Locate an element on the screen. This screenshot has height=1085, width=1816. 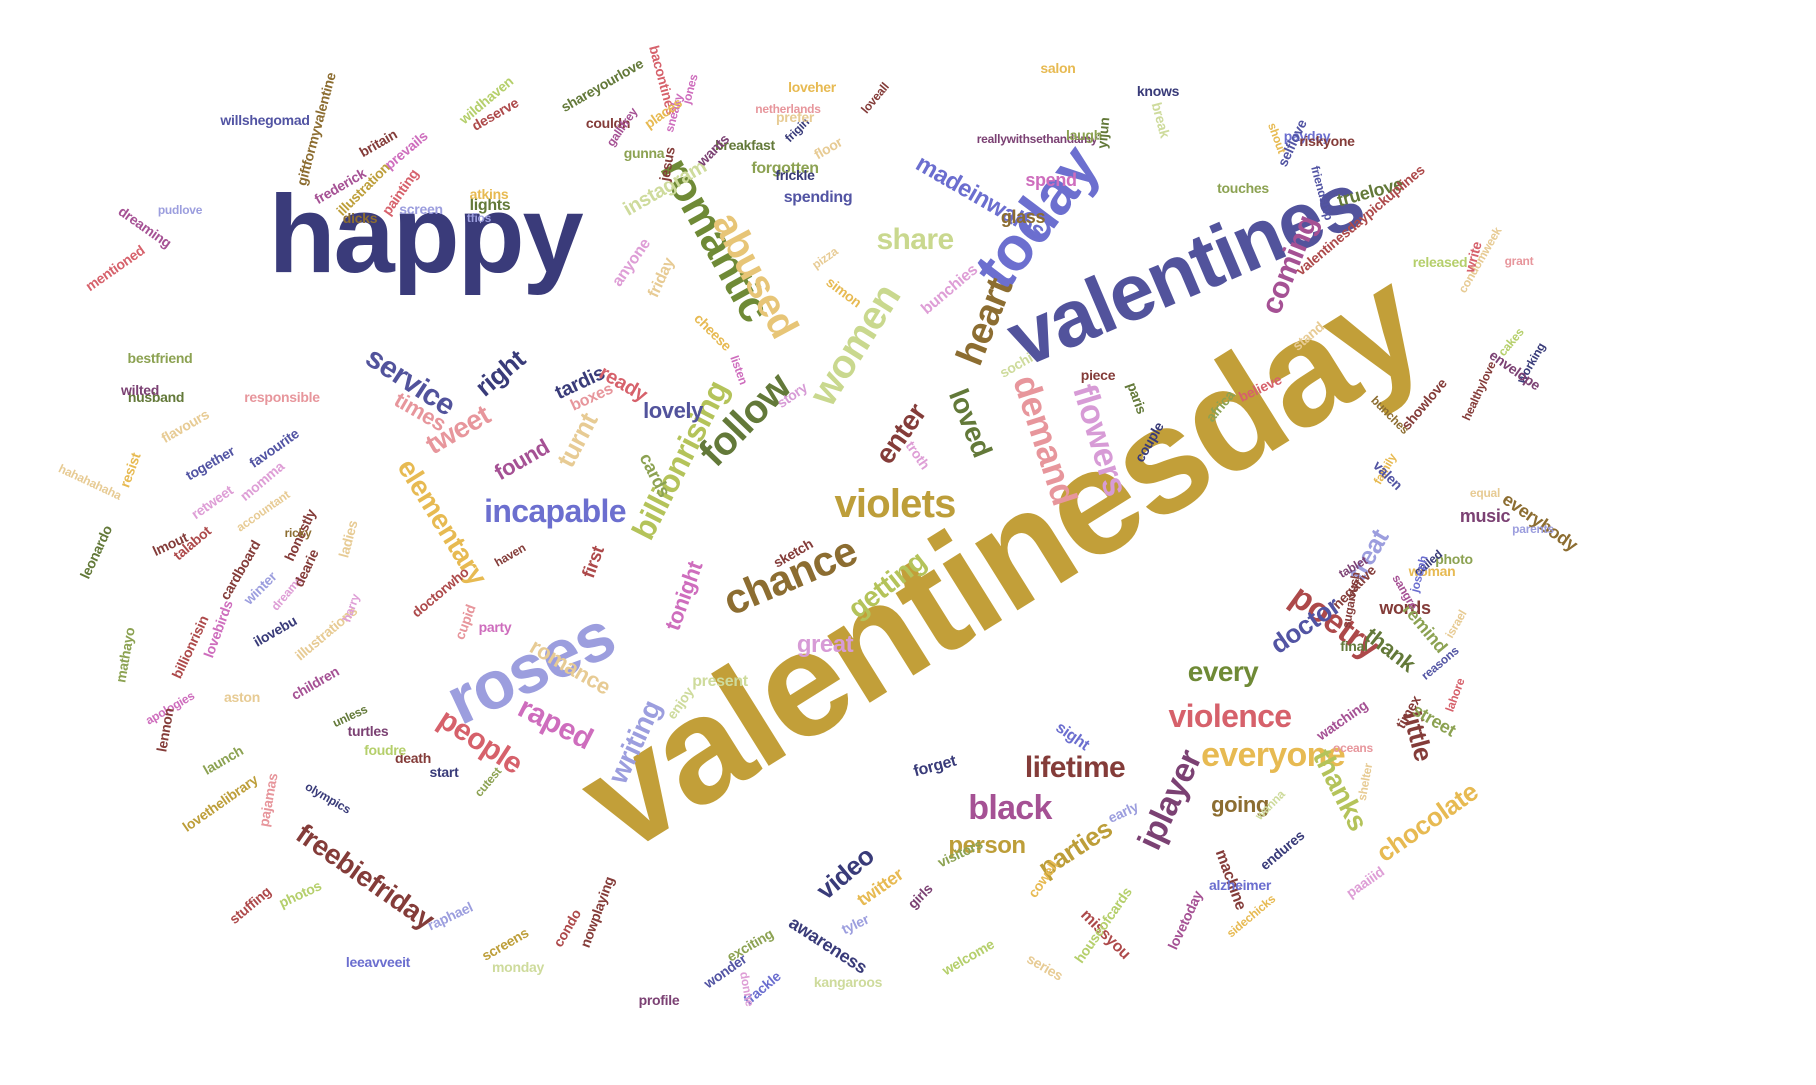
word: foudre is located at coordinates (385, 750).